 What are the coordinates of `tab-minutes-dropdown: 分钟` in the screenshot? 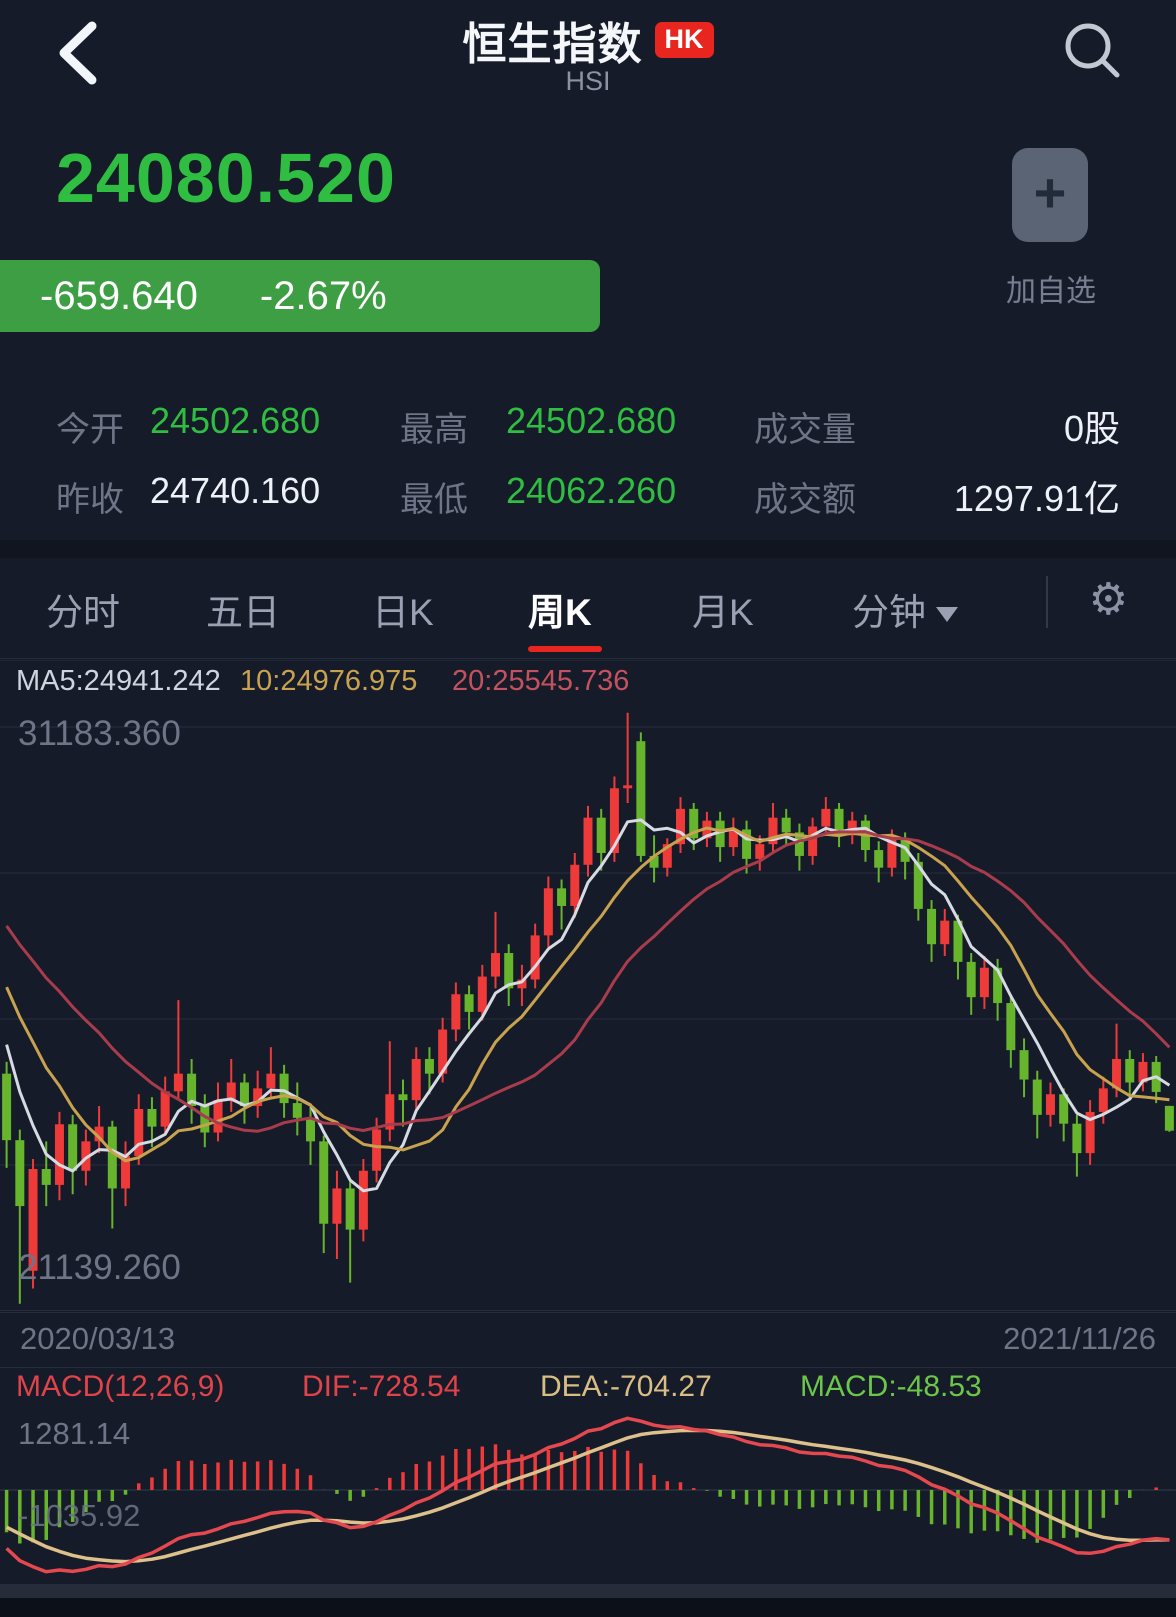 It's located at (905, 609).